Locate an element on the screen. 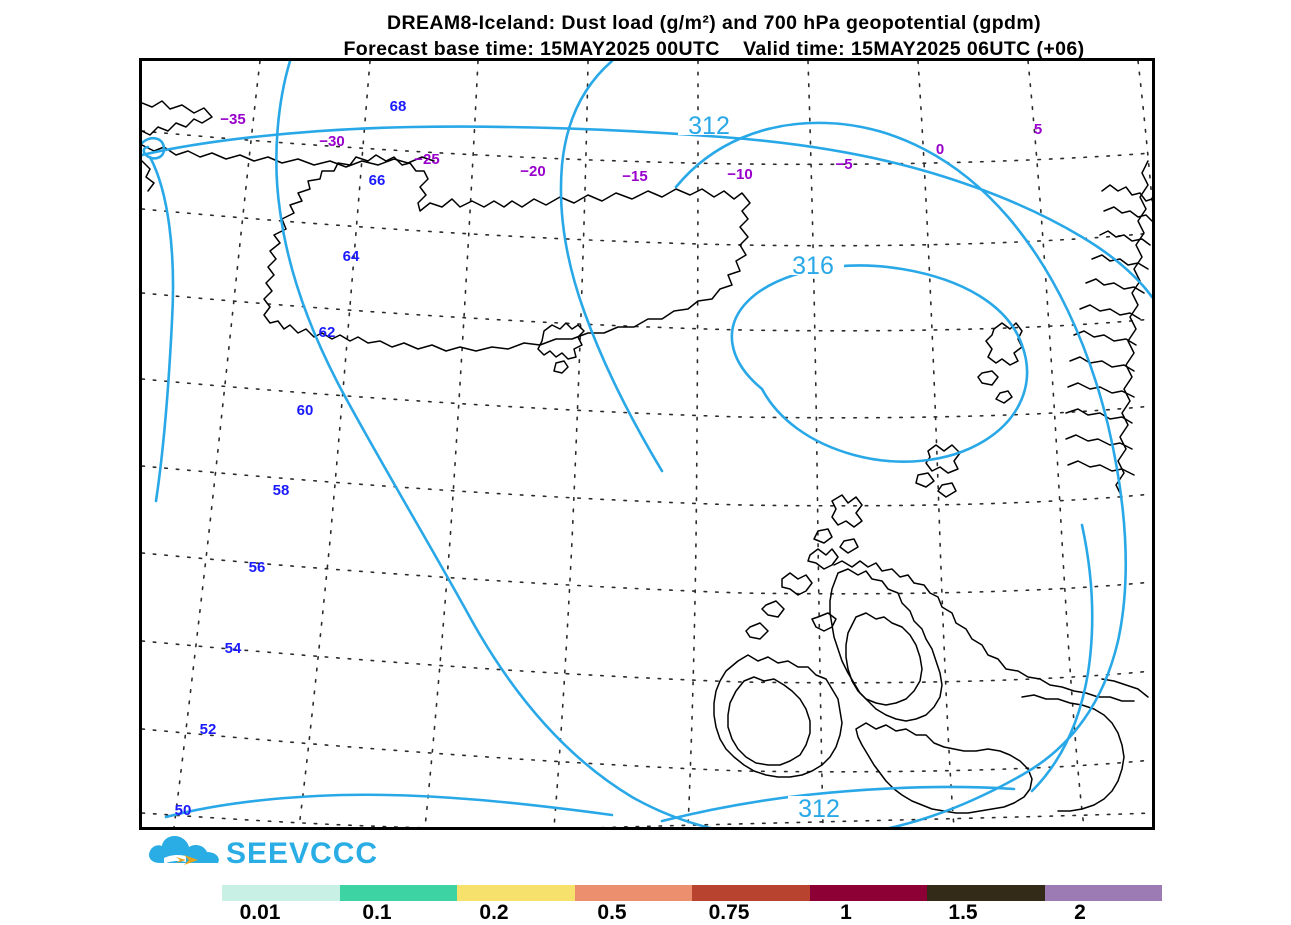 The width and height of the screenshot is (1291, 925). colorbar-tick-2: 2 is located at coordinates (1080, 912).